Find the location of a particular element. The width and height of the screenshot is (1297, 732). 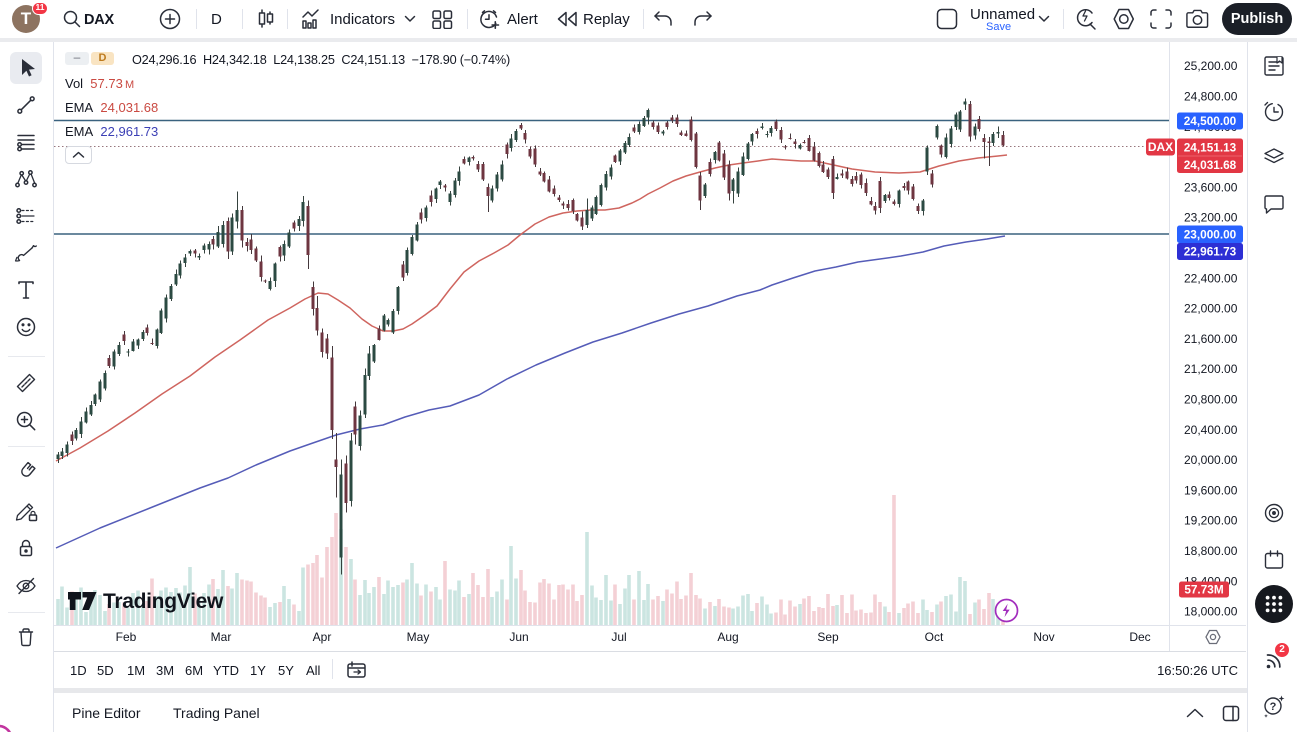

svg-text: 20,000.00 is located at coordinates (1211, 460).